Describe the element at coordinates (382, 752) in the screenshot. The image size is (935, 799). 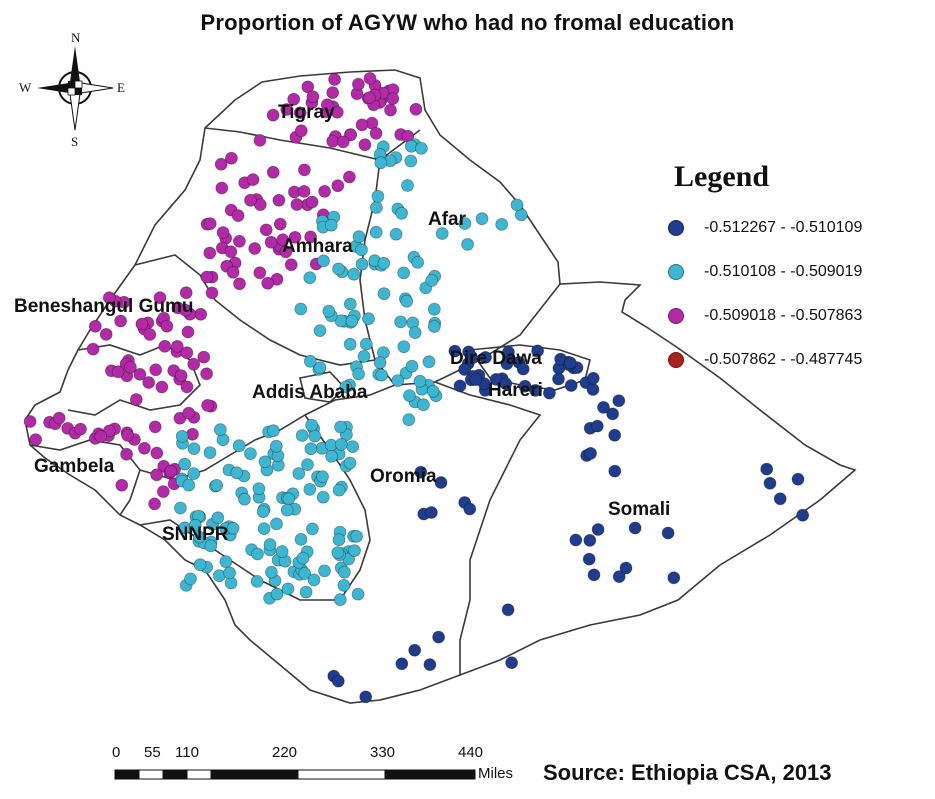
I see `scale-tick-330: 330` at that location.